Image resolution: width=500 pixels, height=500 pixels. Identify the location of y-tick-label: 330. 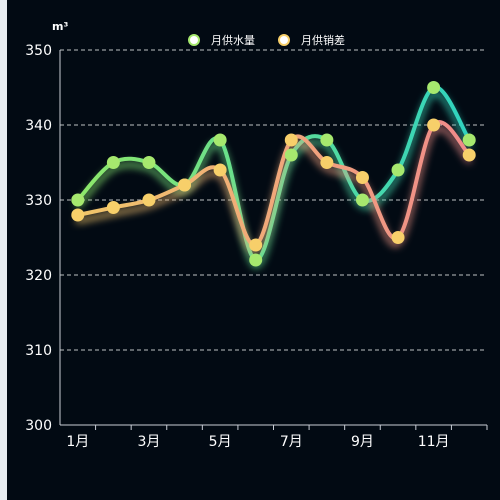
(38, 201).